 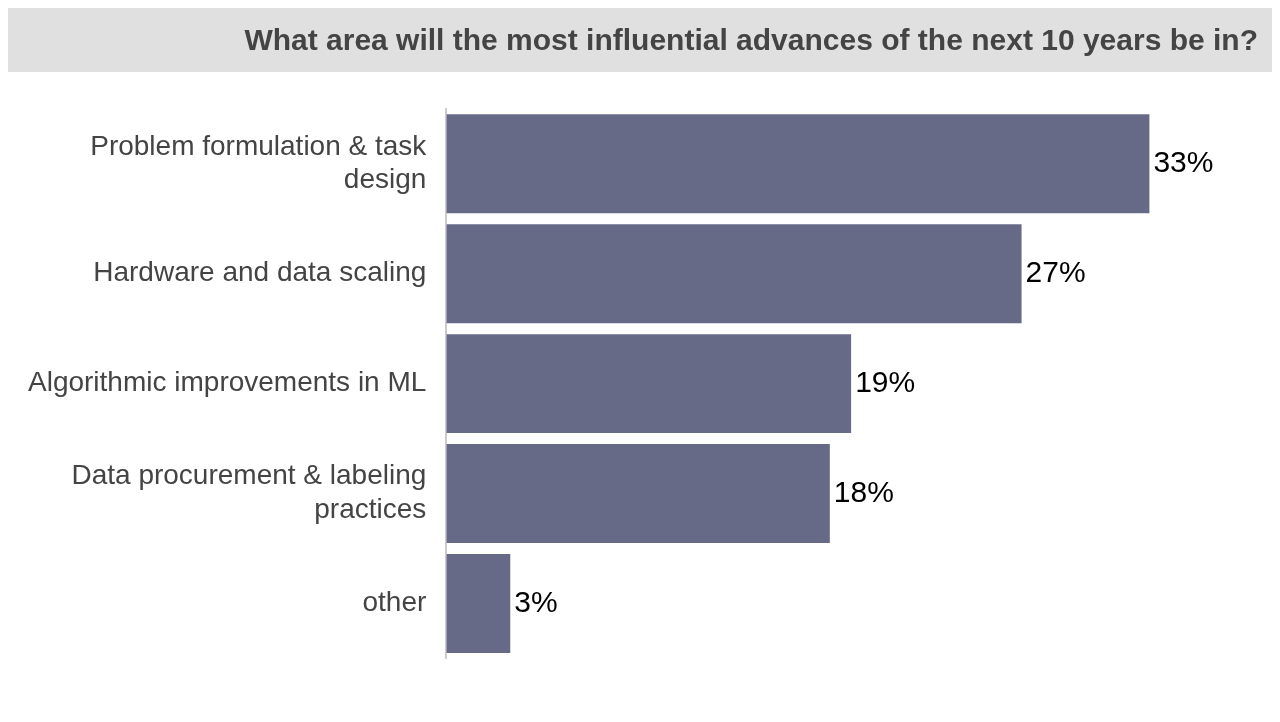 I want to click on y-tick-label: Algorithmic improvements in ML, so click(x=227, y=382).